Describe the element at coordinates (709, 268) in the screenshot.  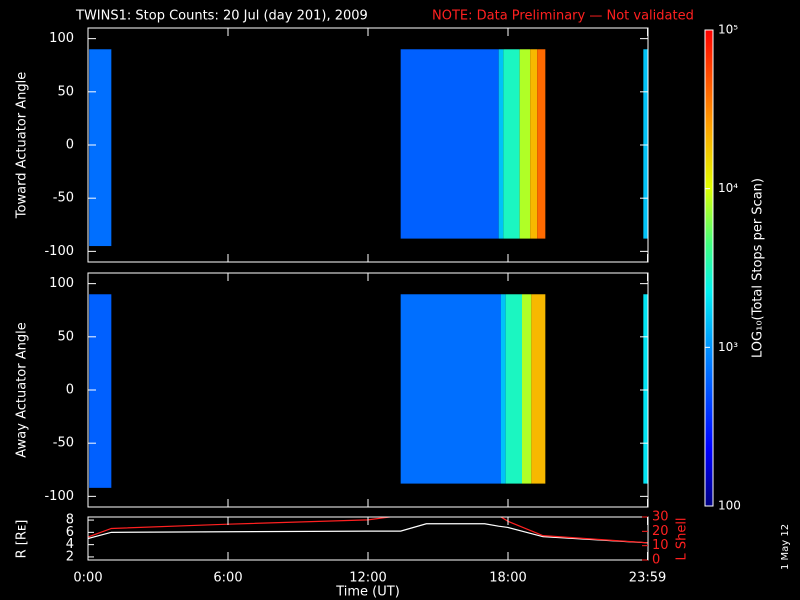
I see `colorbar` at that location.